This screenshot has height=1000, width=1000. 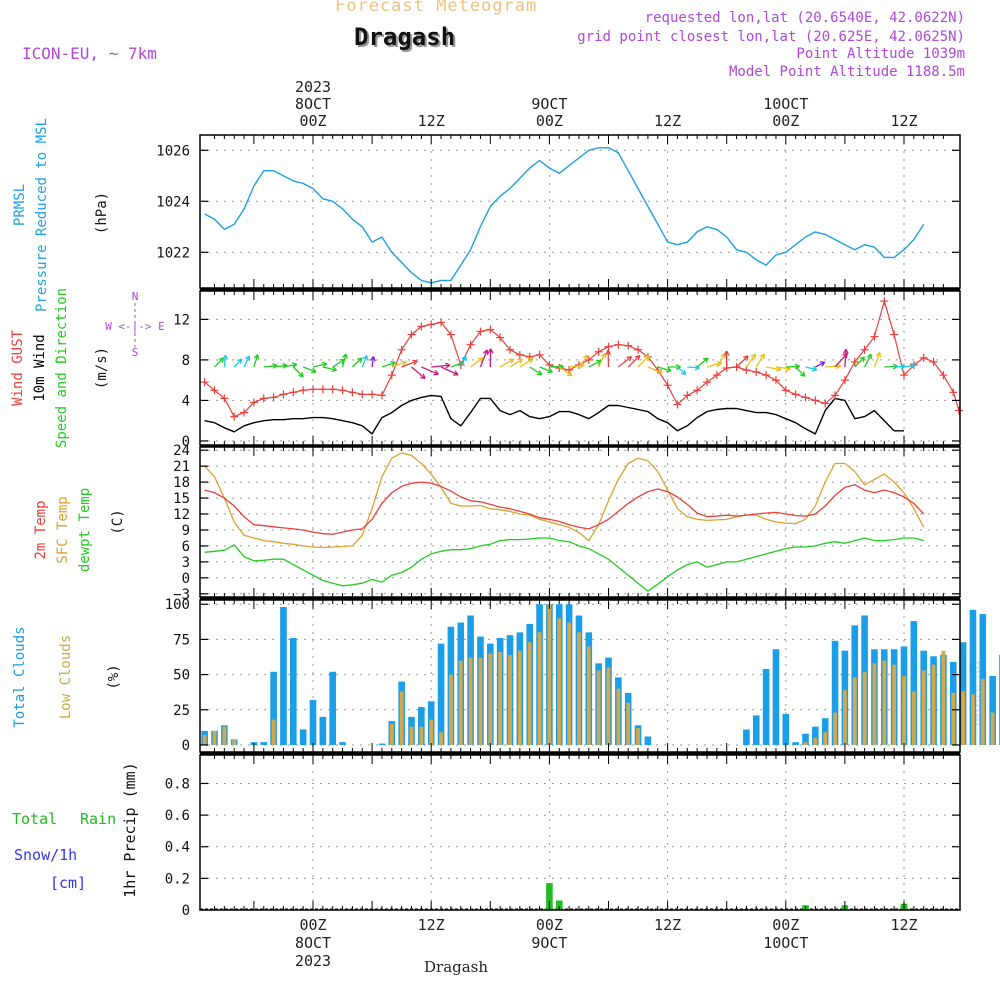 I want to click on sfc-temp-label: SFC Temp, so click(x=63, y=529).